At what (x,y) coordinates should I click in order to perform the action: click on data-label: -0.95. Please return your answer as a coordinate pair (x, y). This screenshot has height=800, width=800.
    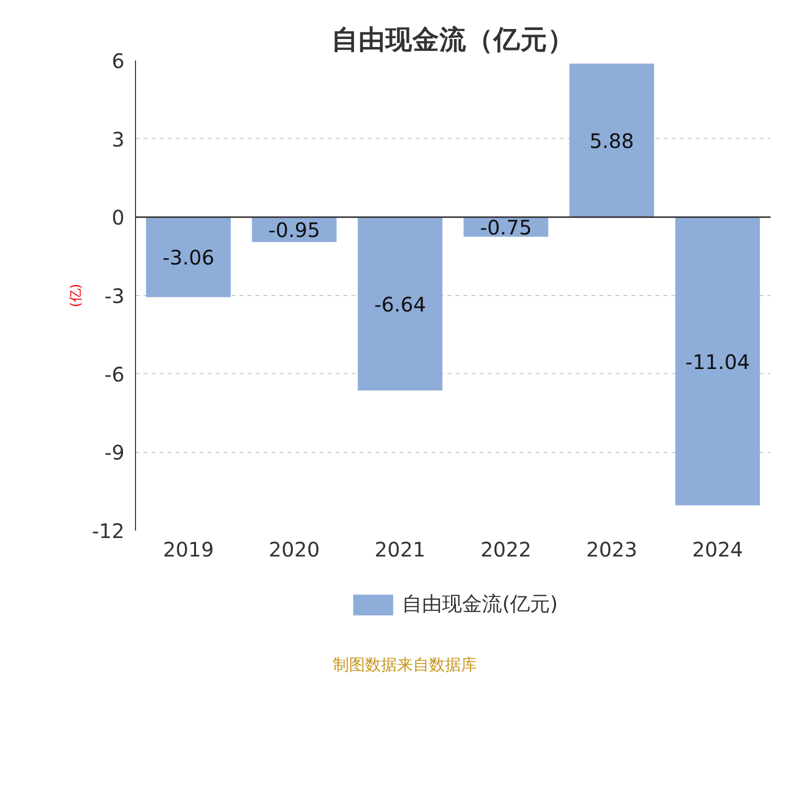
    Looking at the image, I should click on (294, 230).